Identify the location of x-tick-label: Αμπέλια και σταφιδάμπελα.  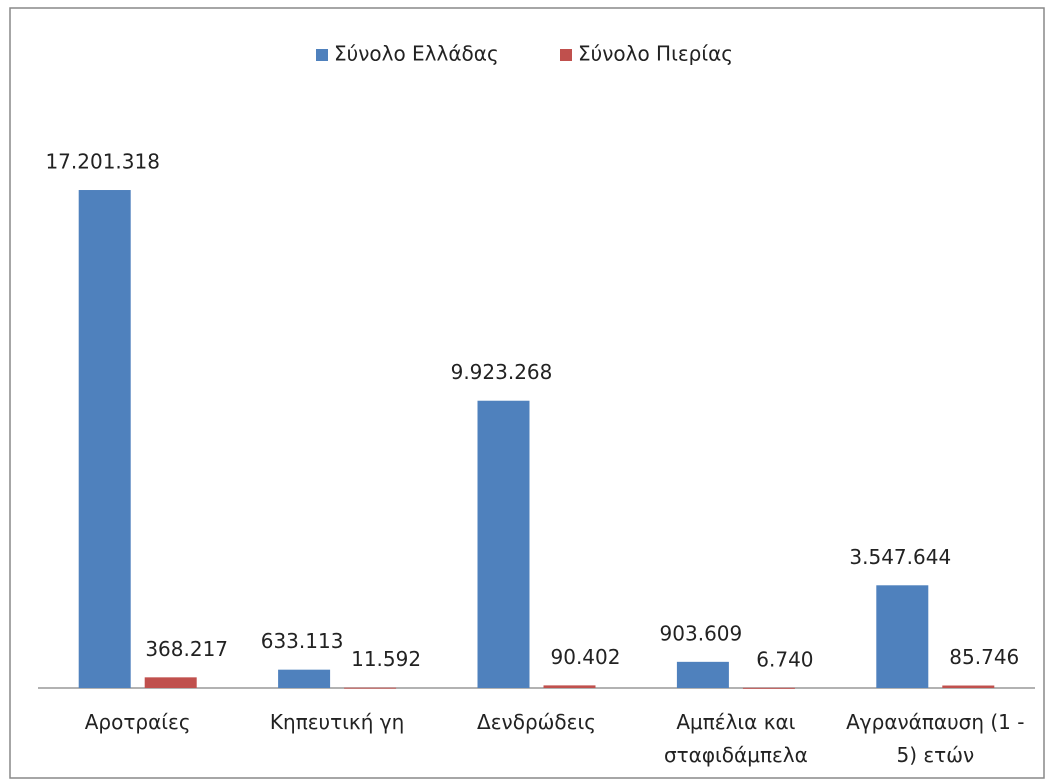
(735, 738).